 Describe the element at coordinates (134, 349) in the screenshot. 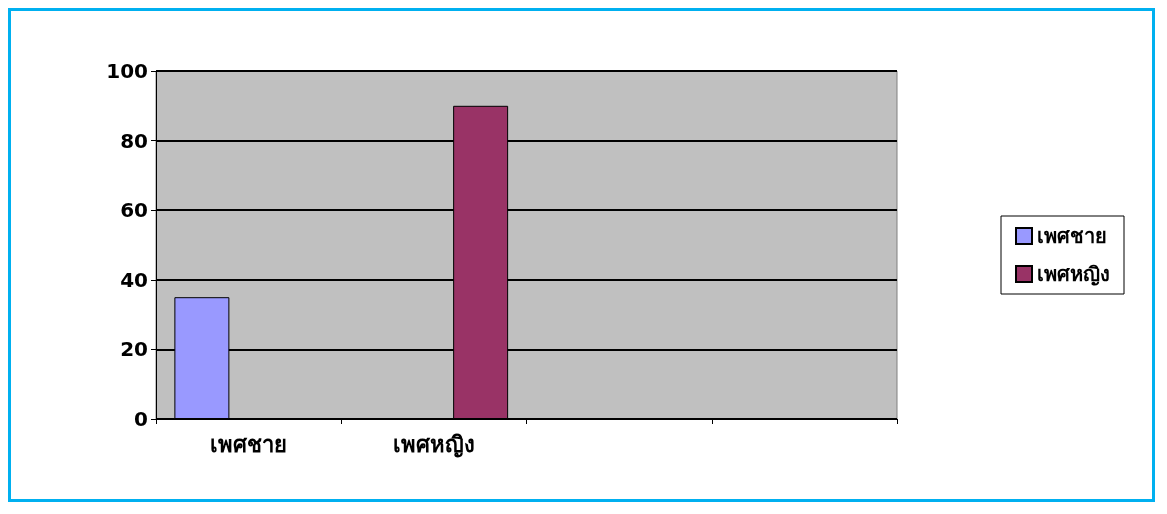

I see `y-tick-label: 20` at that location.